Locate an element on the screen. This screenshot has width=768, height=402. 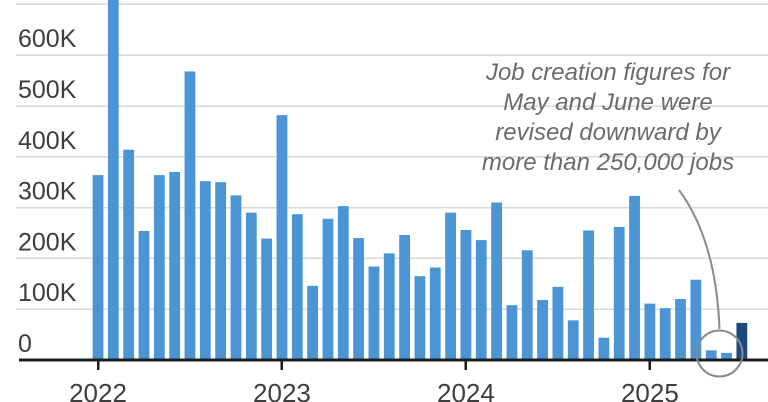
bar-feb-2022 is located at coordinates (113, 180).